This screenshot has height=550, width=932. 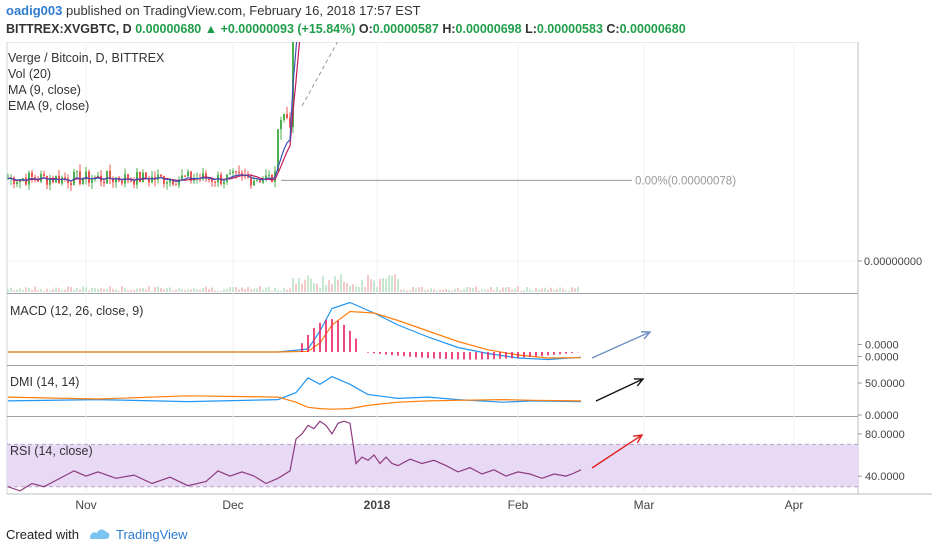 I want to click on rsi-pane, so click(x=432, y=456).